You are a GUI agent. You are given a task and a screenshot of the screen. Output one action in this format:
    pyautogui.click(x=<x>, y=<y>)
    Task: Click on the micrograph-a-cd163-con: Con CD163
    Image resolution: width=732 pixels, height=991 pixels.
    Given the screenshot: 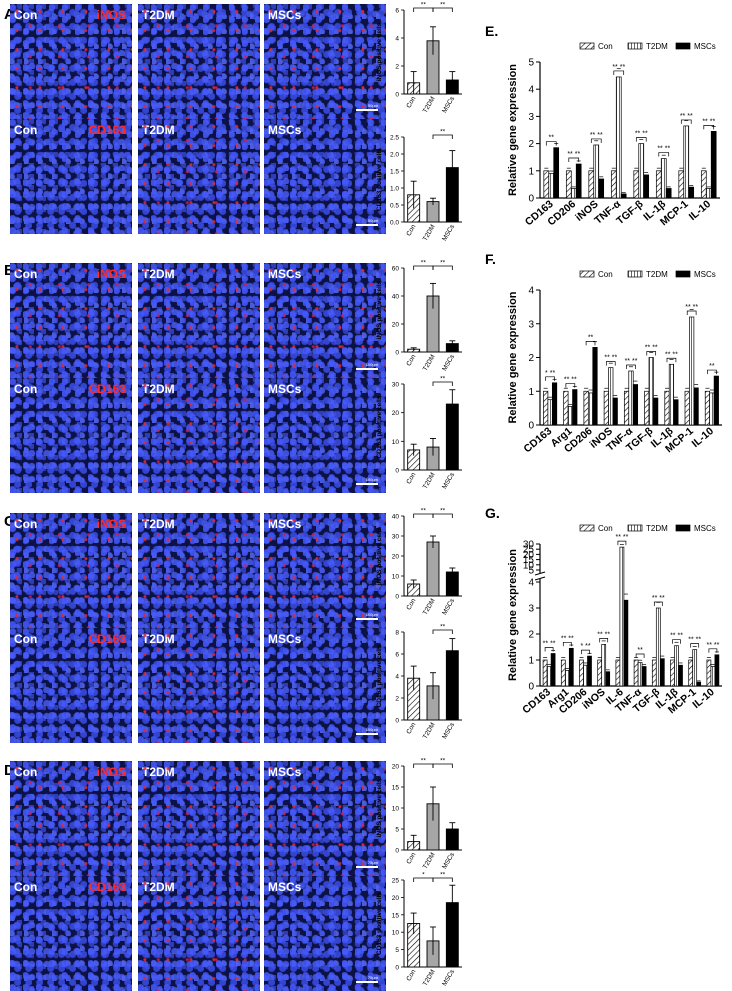 What is the action you would take?
    pyautogui.click(x=71, y=176)
    